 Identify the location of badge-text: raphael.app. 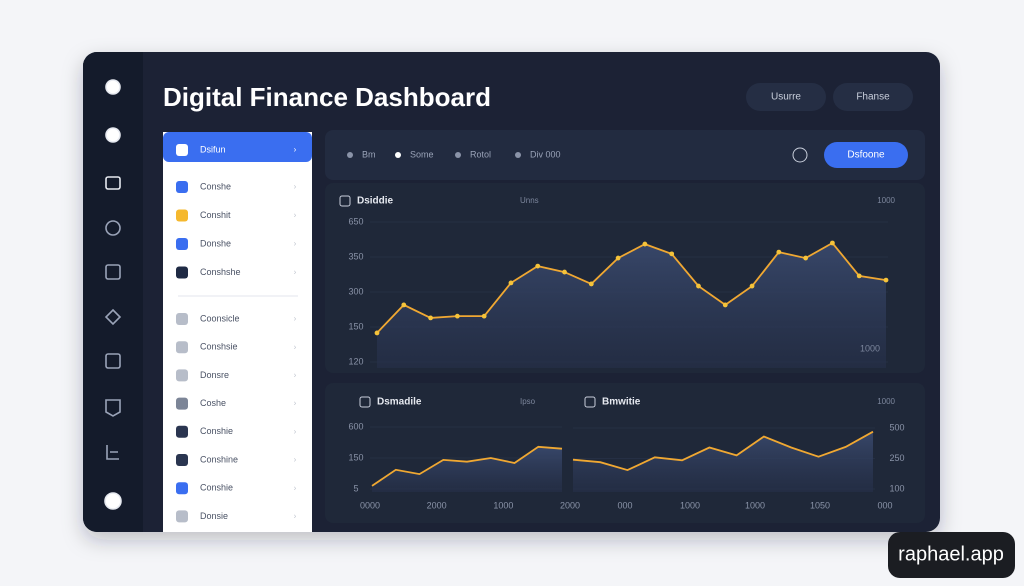
(951, 554).